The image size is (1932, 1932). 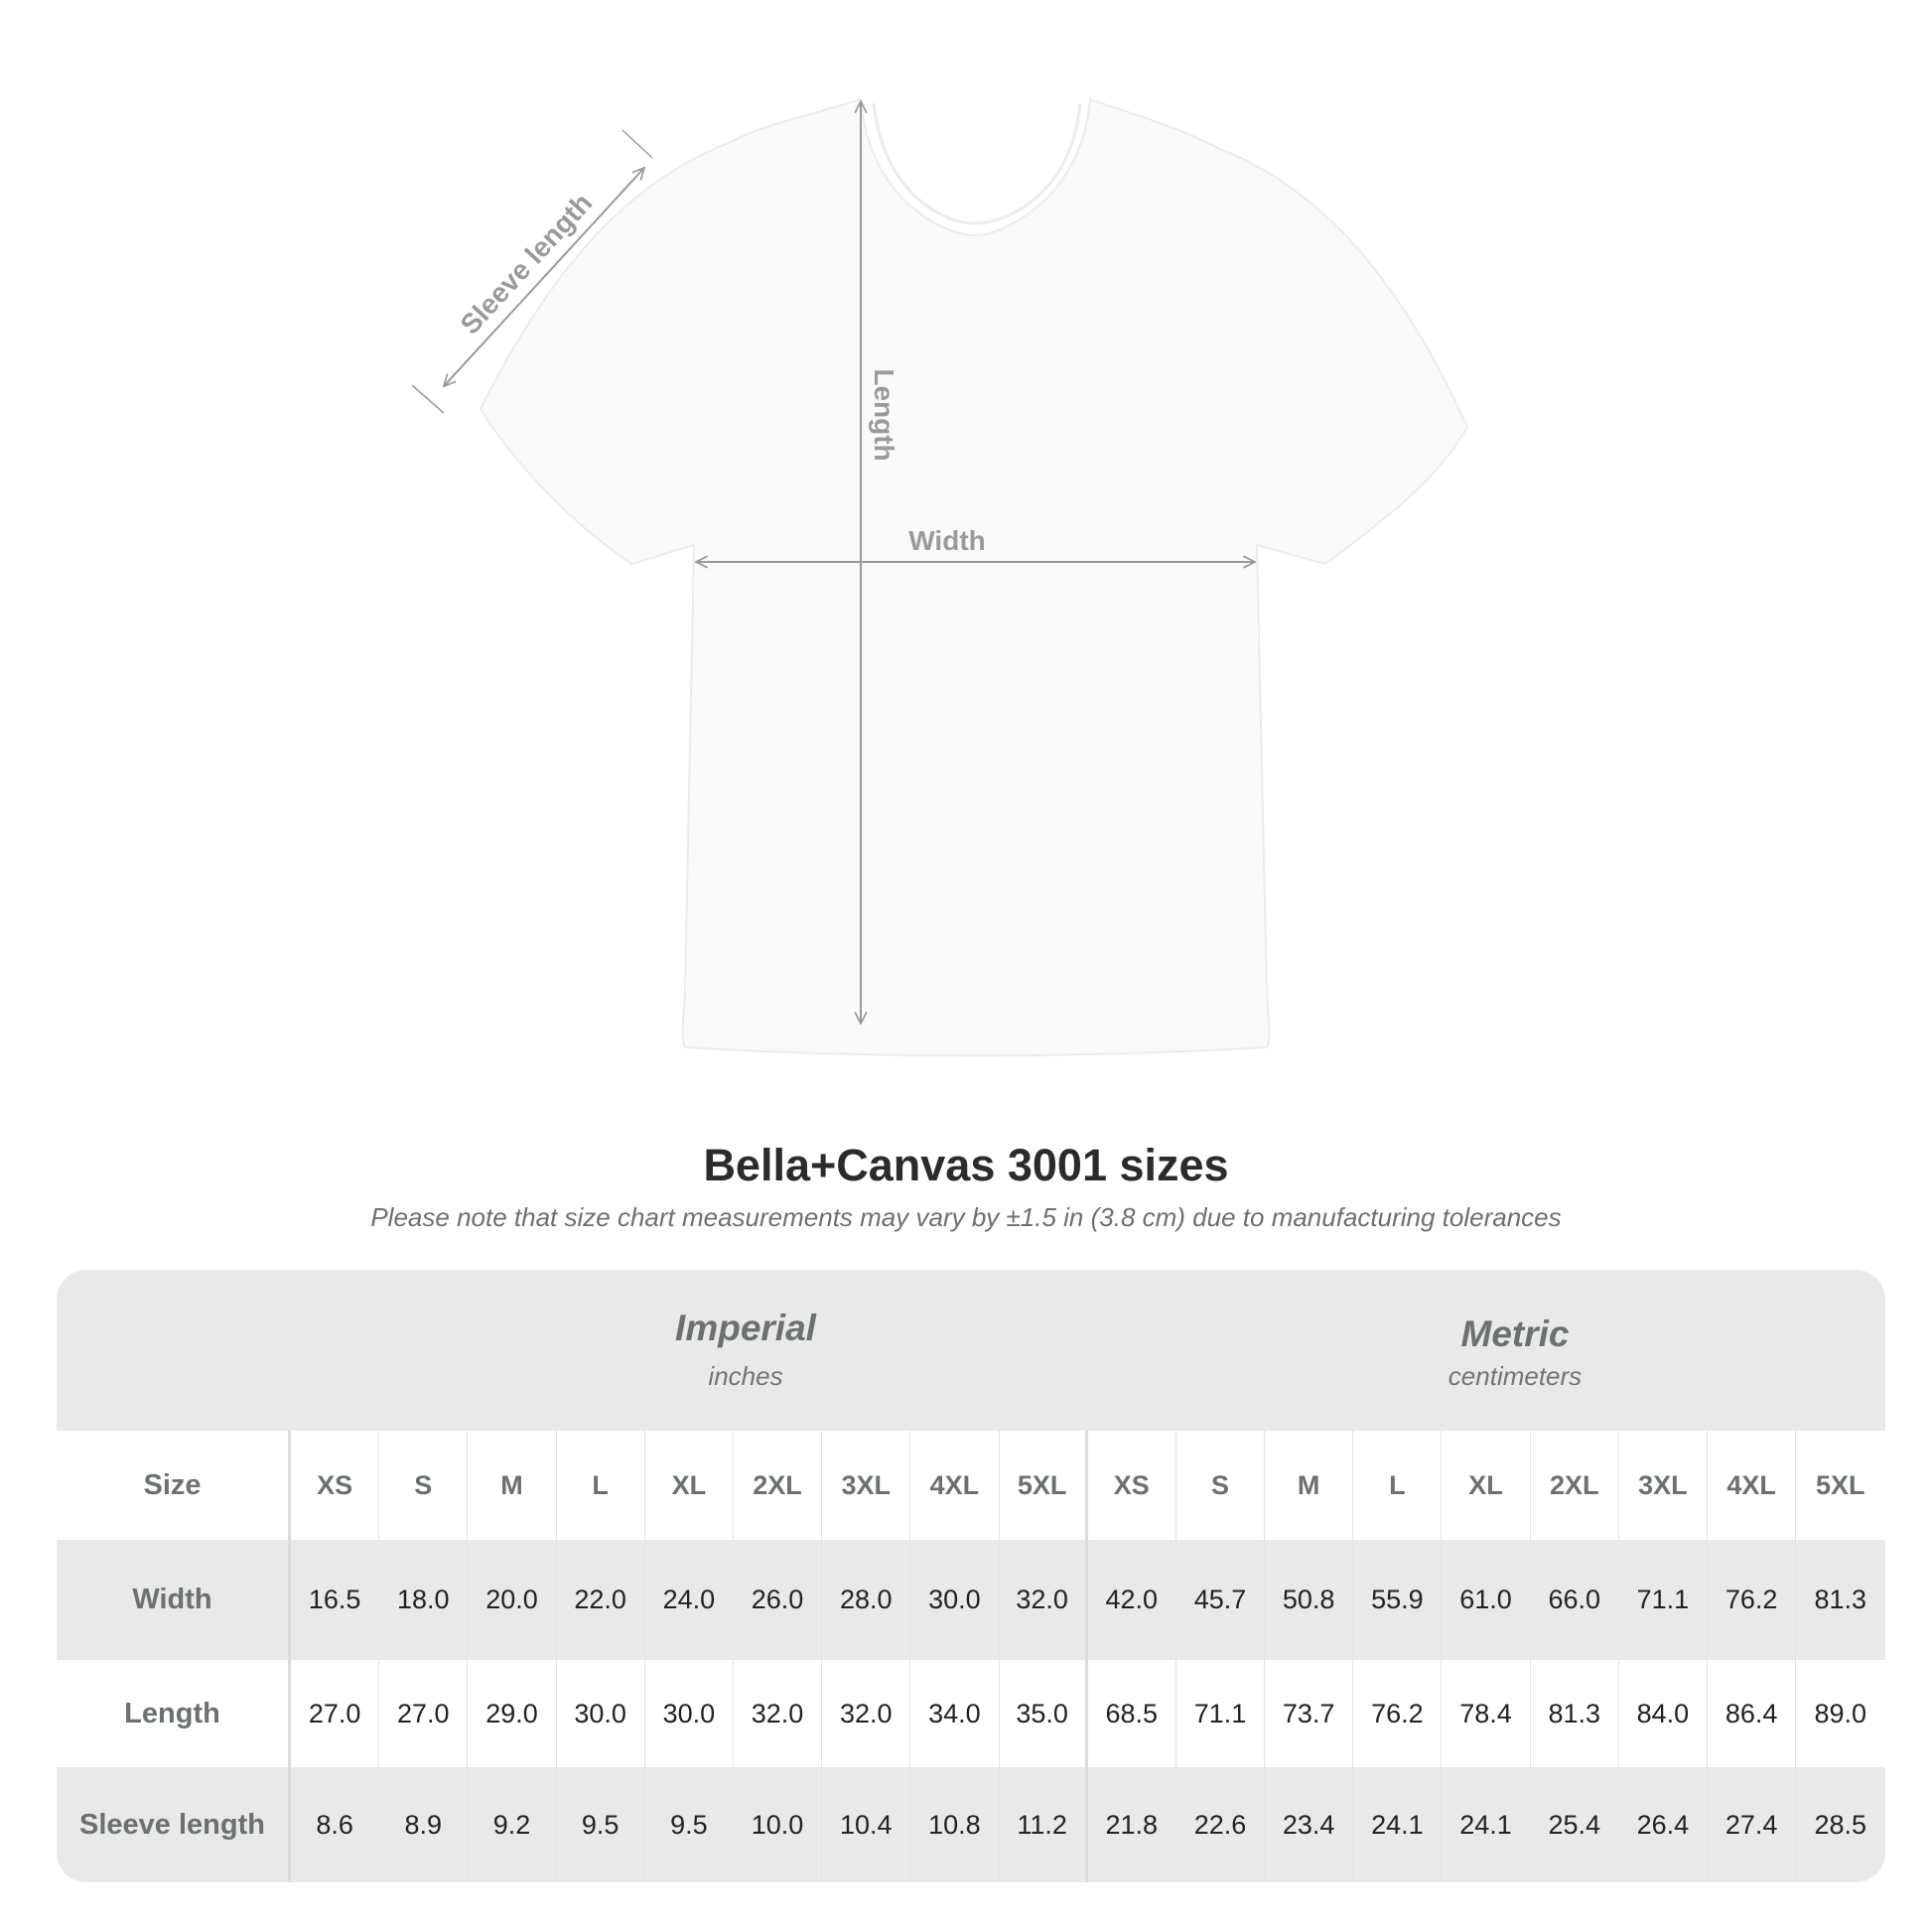 What do you see at coordinates (336, 1825) in the screenshot?
I see `table-cell: 8.6` at bounding box center [336, 1825].